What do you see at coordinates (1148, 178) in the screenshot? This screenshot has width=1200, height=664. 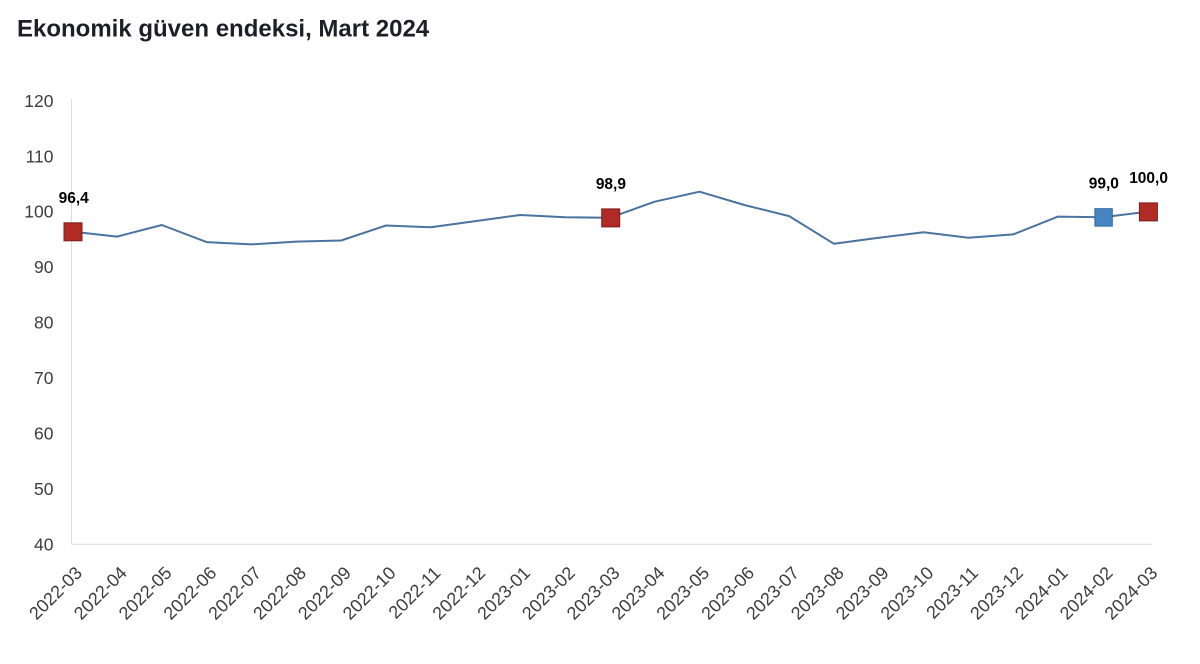 I see `svg-text: 100,0` at bounding box center [1148, 178].